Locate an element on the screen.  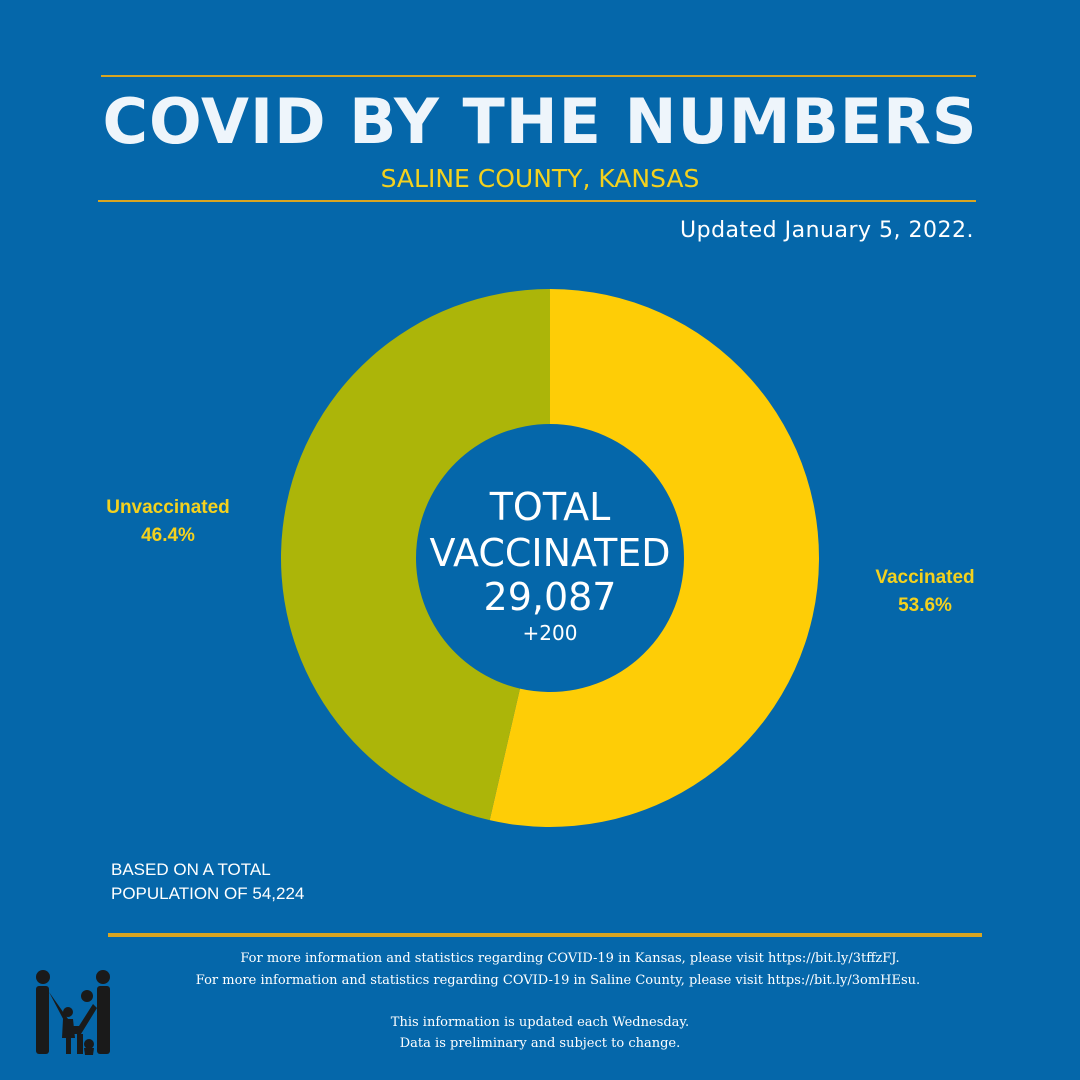
vaccinated-label: Vaccinated 53.6% is located at coordinates (925, 592).